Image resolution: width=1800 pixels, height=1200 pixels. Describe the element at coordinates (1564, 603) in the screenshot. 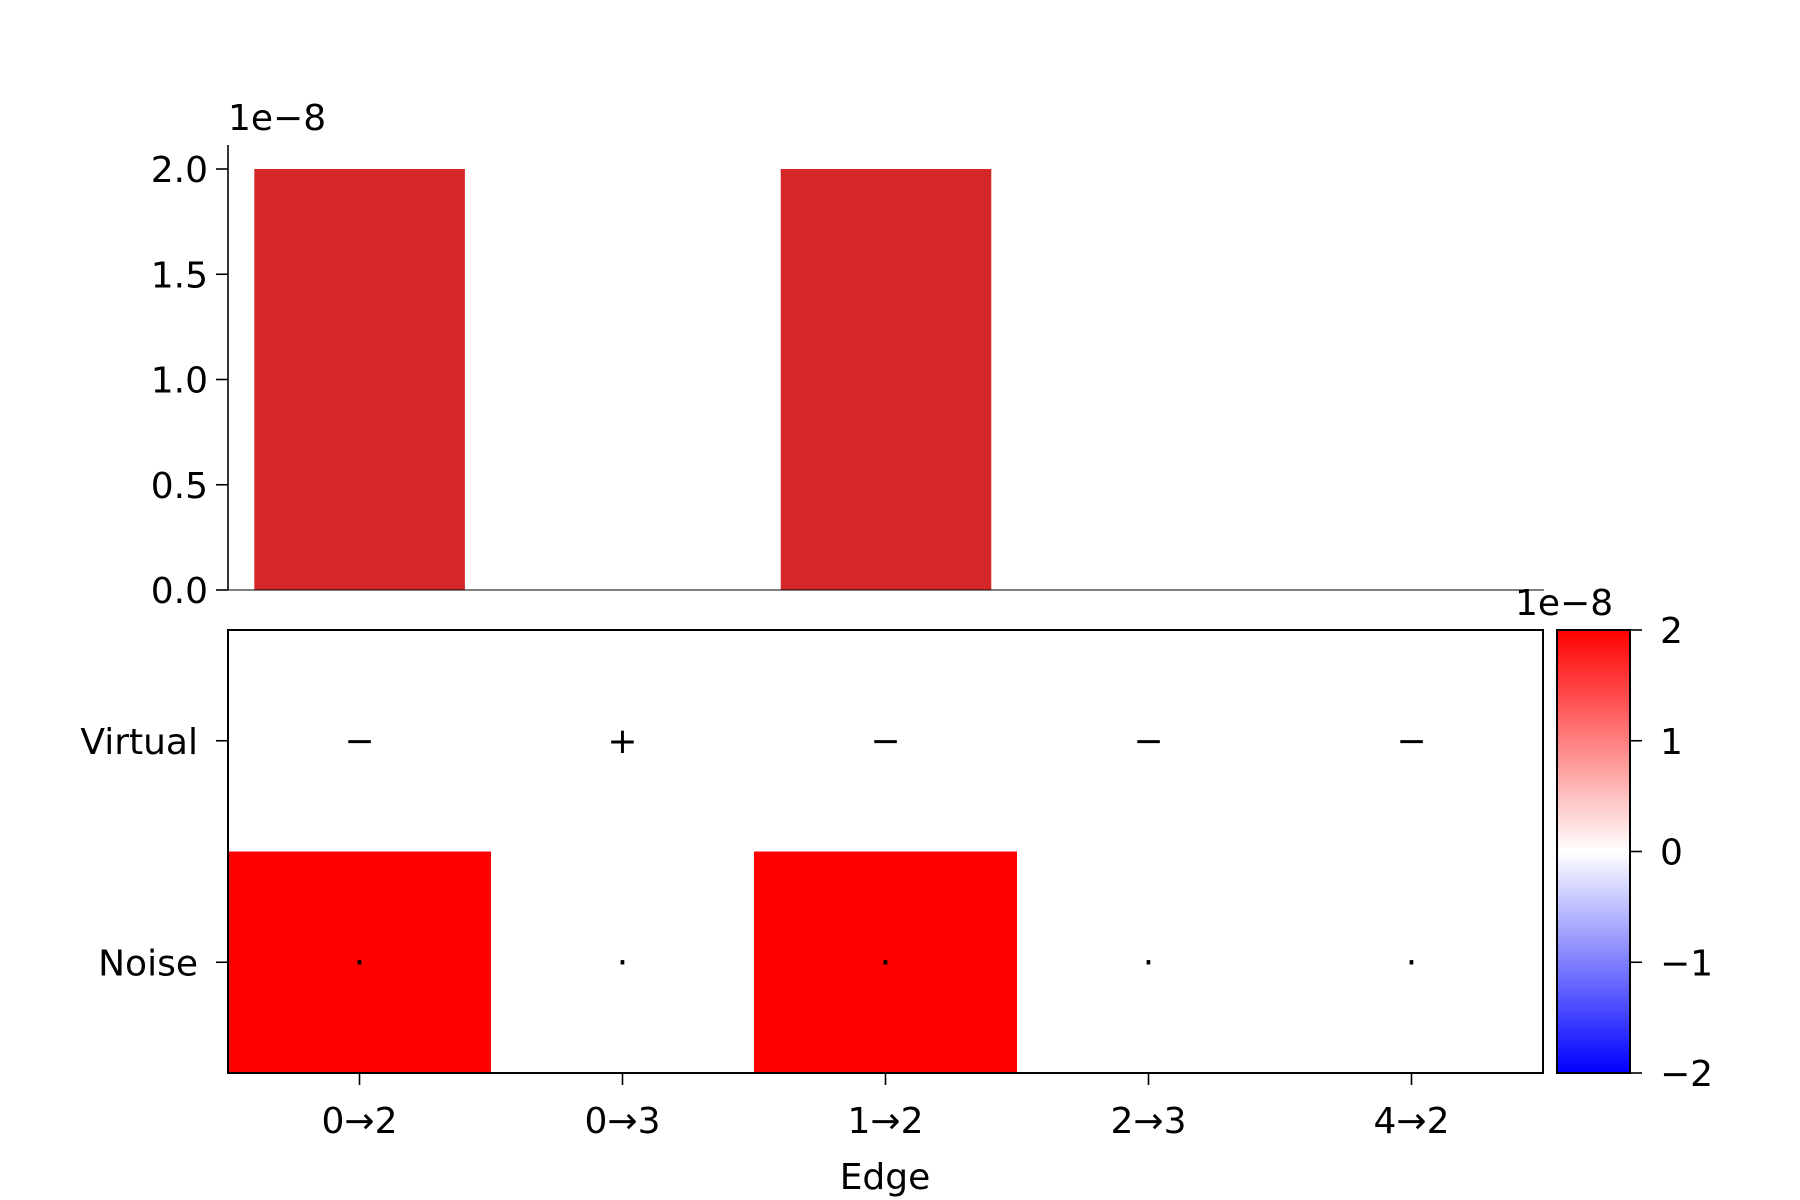

I see `colorbar-offset-label: 1e−8` at that location.